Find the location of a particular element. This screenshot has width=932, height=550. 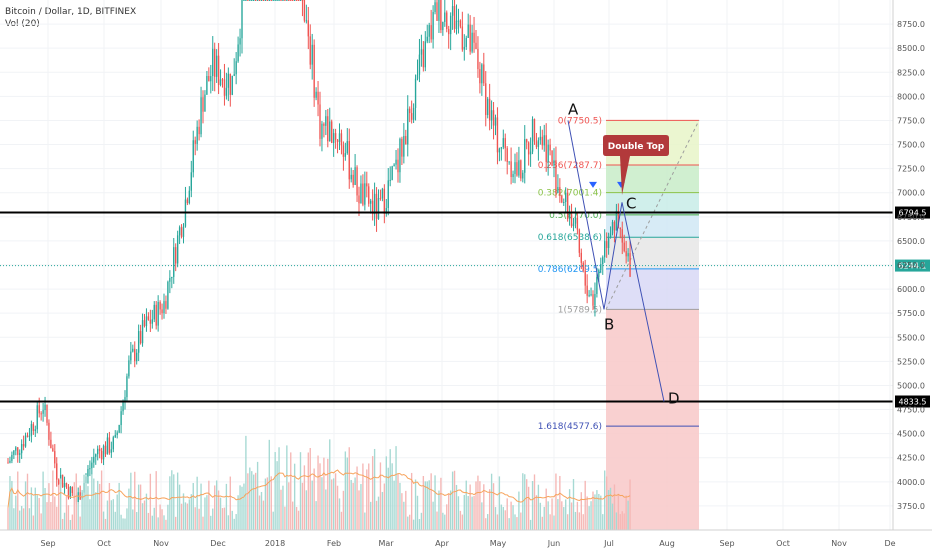

y-tick-label: 7000.0 is located at coordinates (911, 193).